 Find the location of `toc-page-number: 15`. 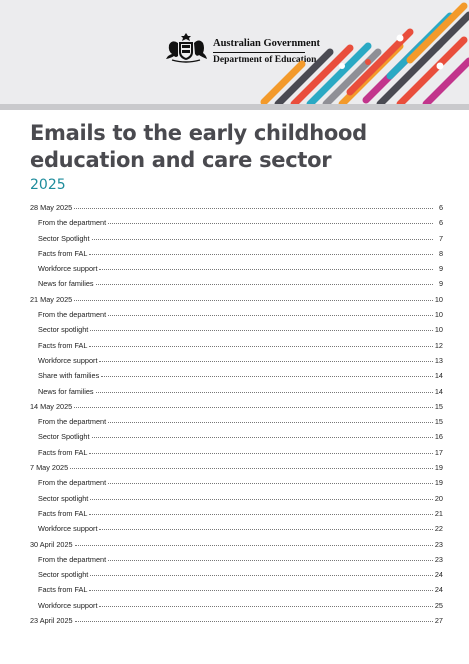

toc-page-number: 15 is located at coordinates (438, 406).